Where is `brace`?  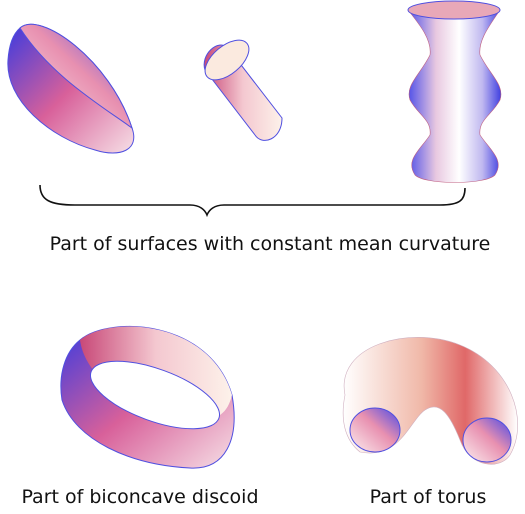
brace is located at coordinates (252, 201).